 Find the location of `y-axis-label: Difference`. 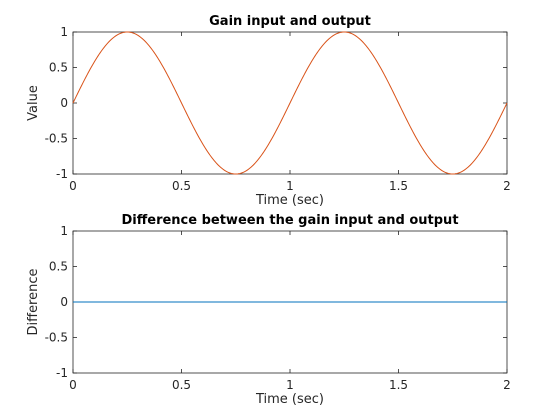

y-axis-label: Difference is located at coordinates (33, 301).